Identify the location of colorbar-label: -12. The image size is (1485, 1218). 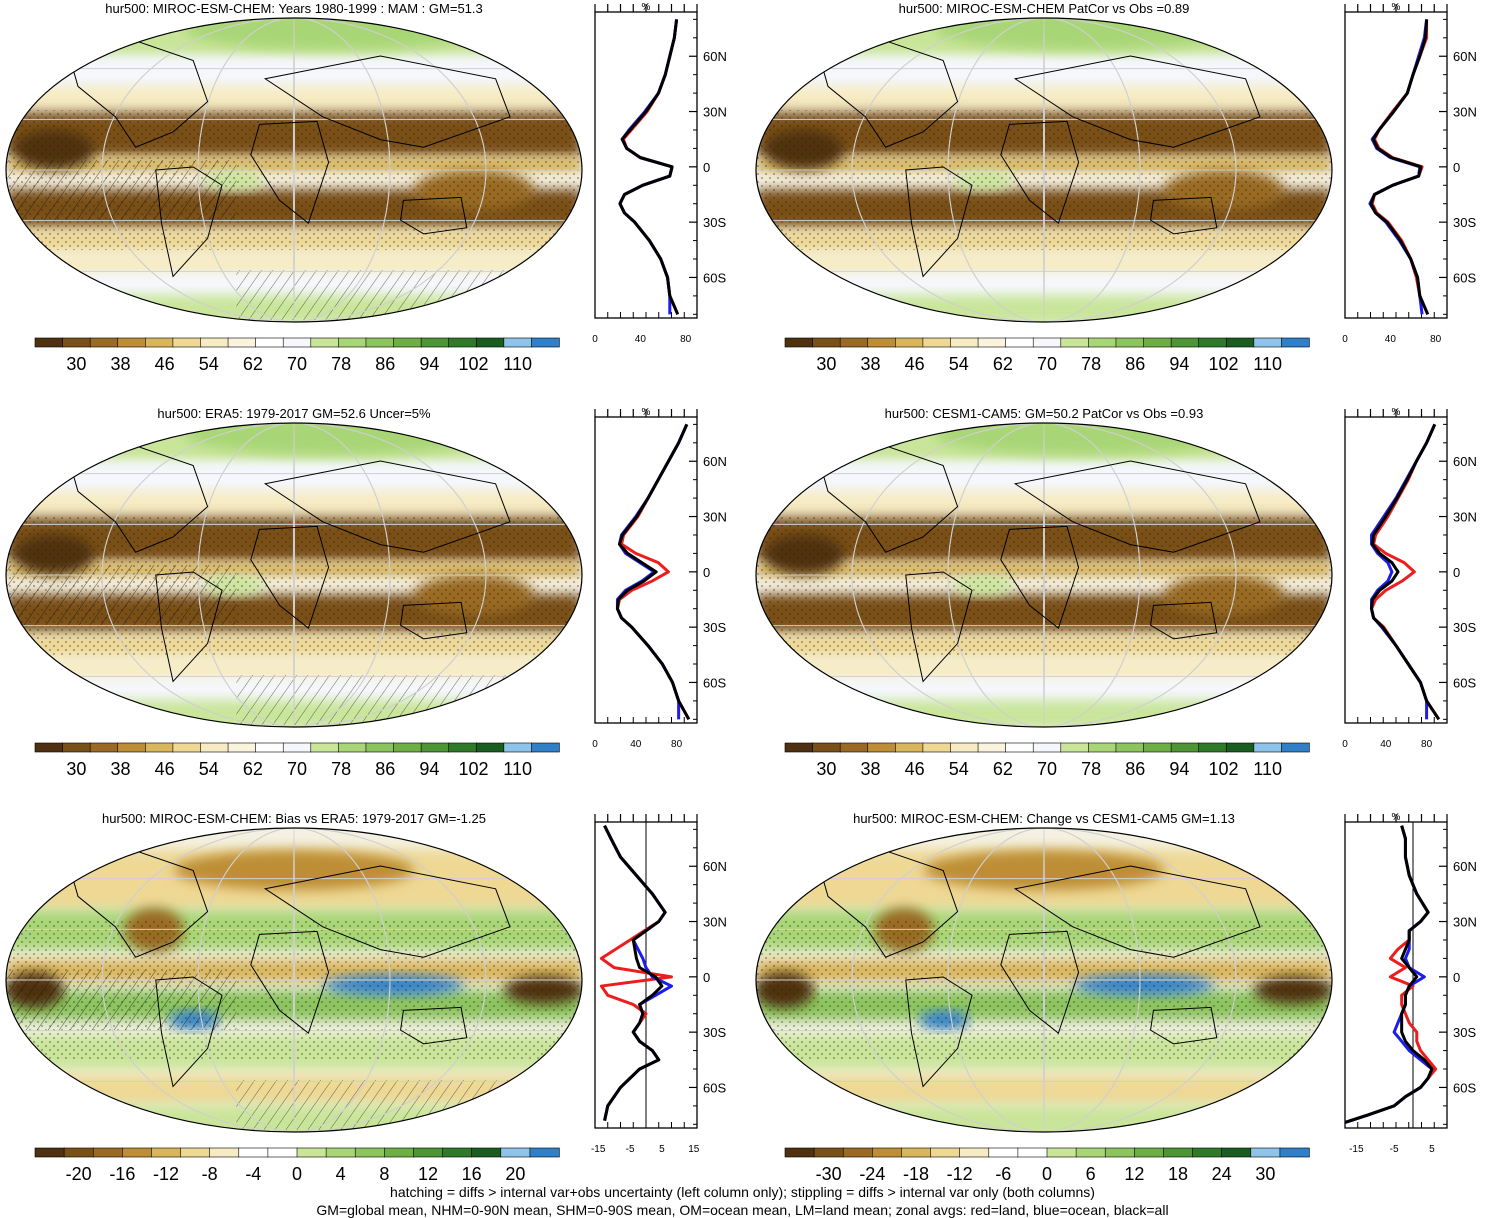
(960, 1174).